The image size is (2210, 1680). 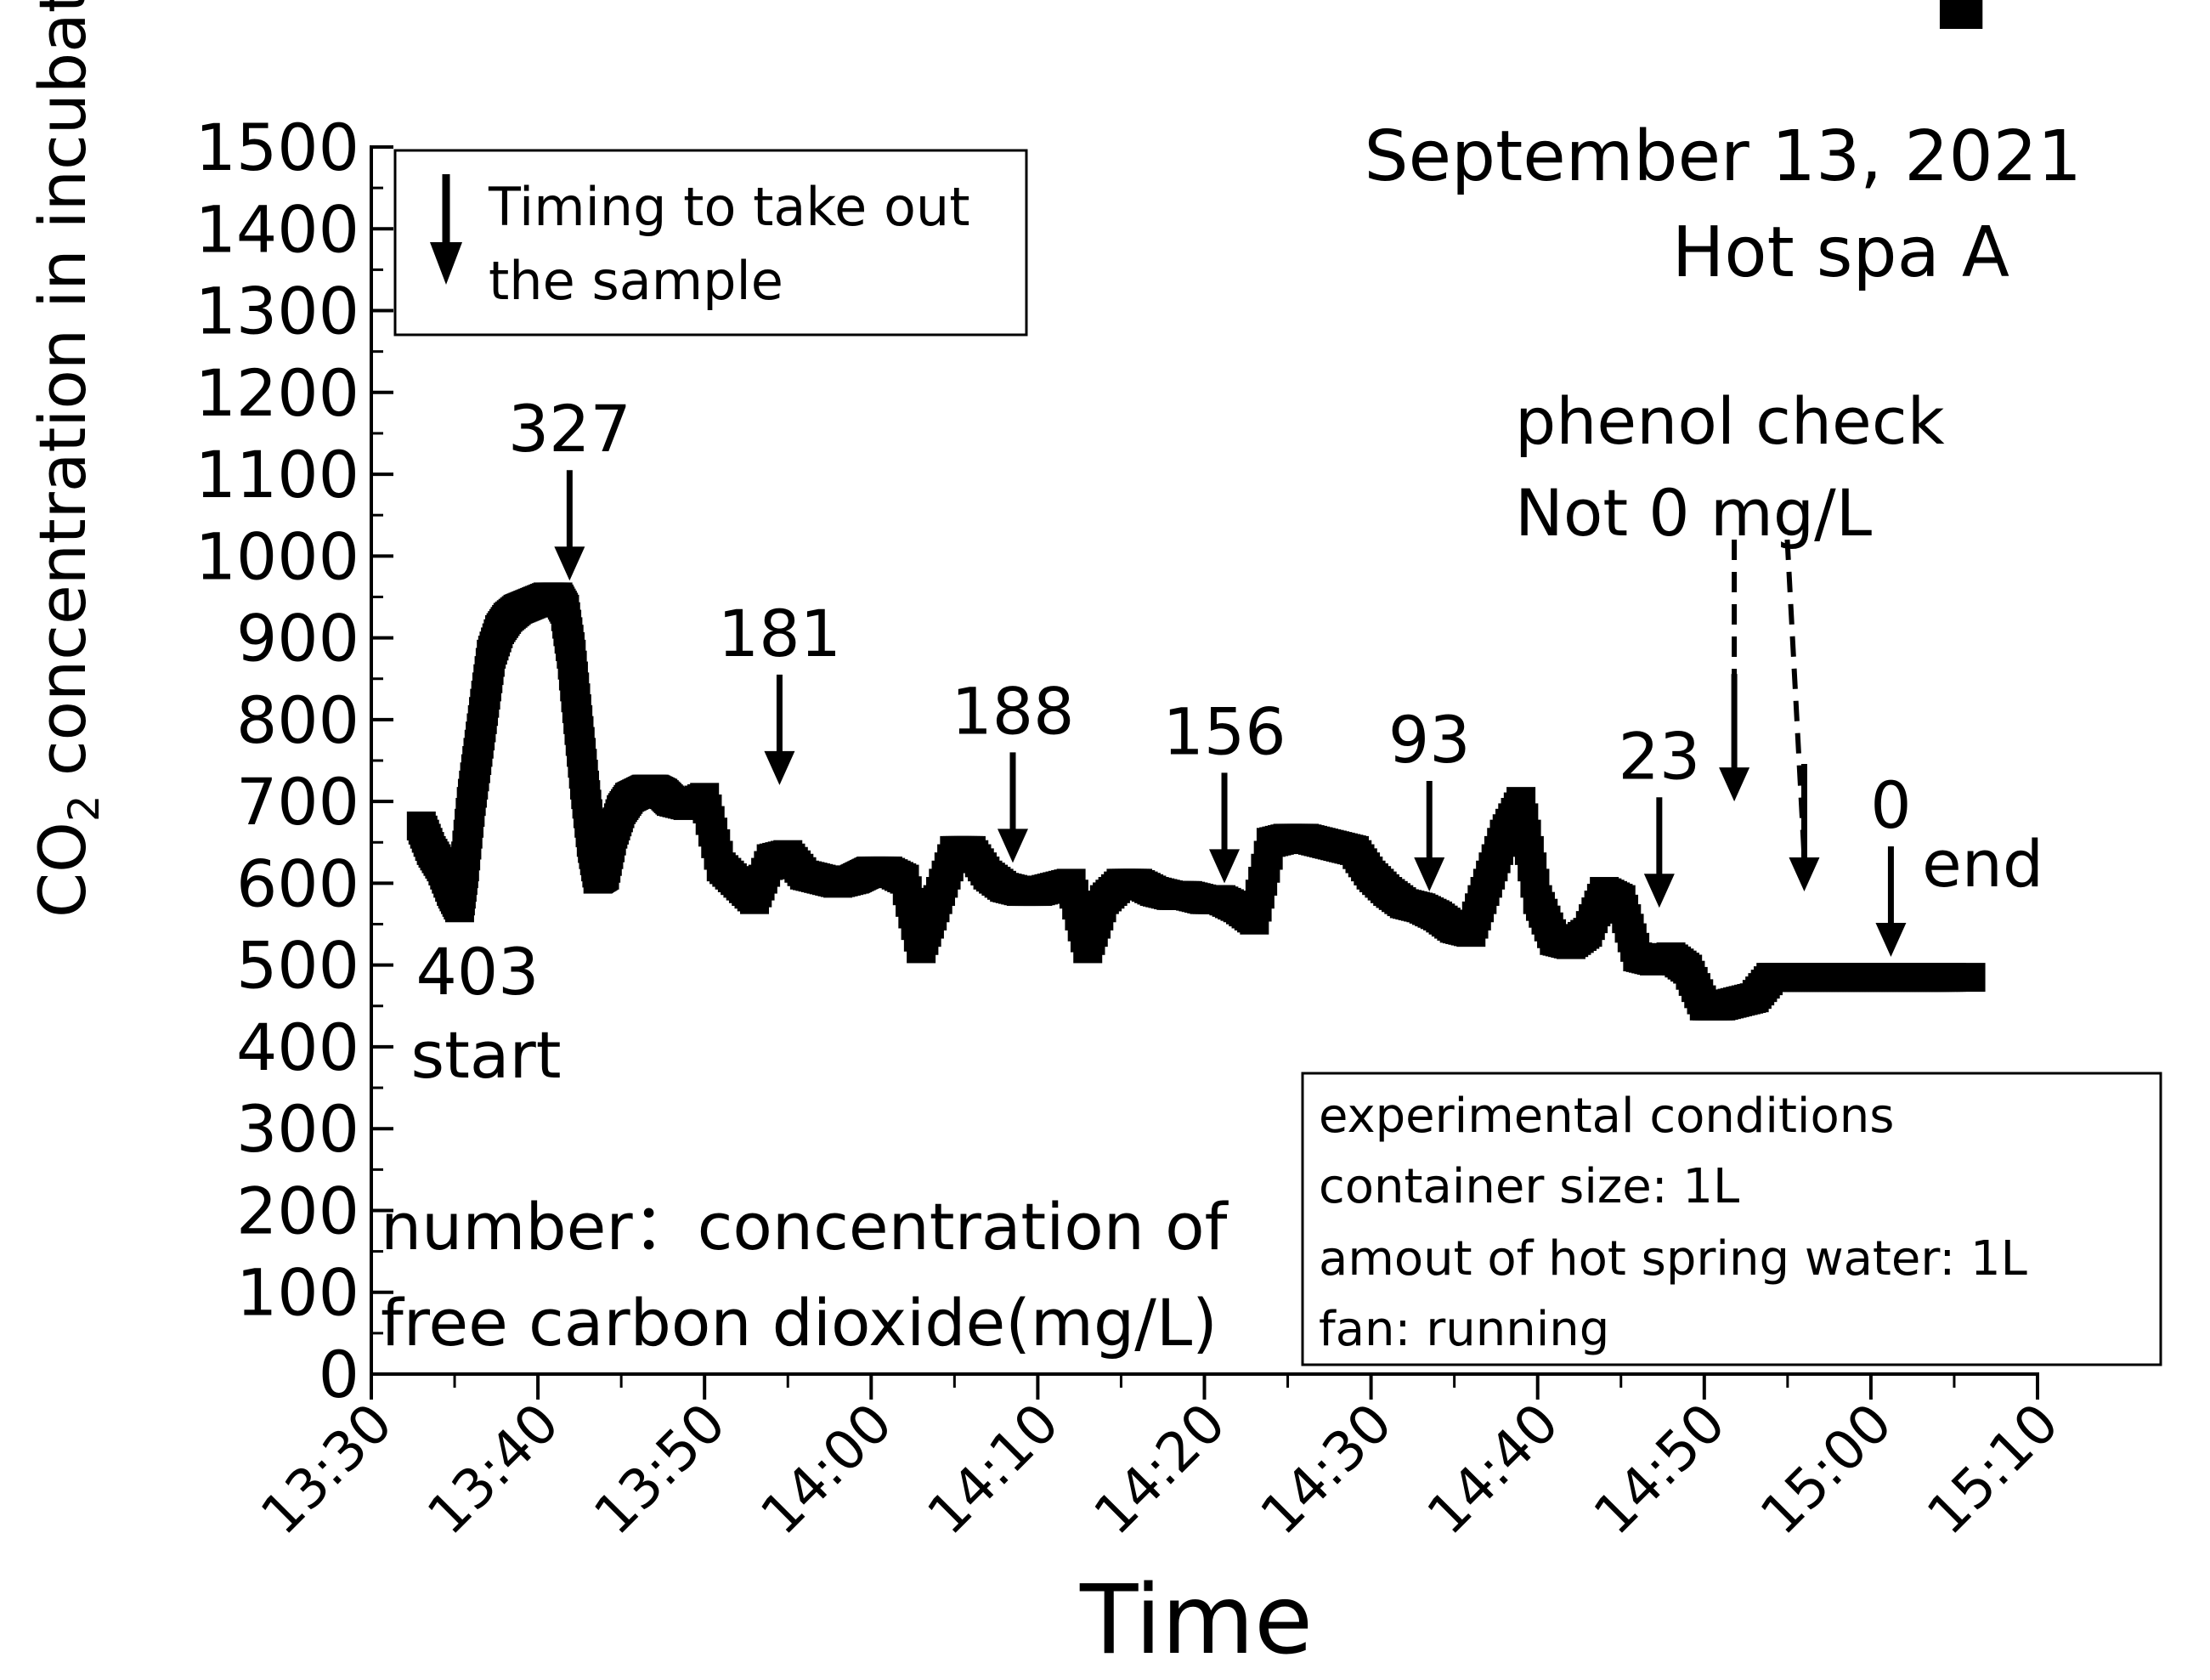 I want to click on y-axis-label: CO2 concentration in incubator (ppm), so click(x=67, y=459).